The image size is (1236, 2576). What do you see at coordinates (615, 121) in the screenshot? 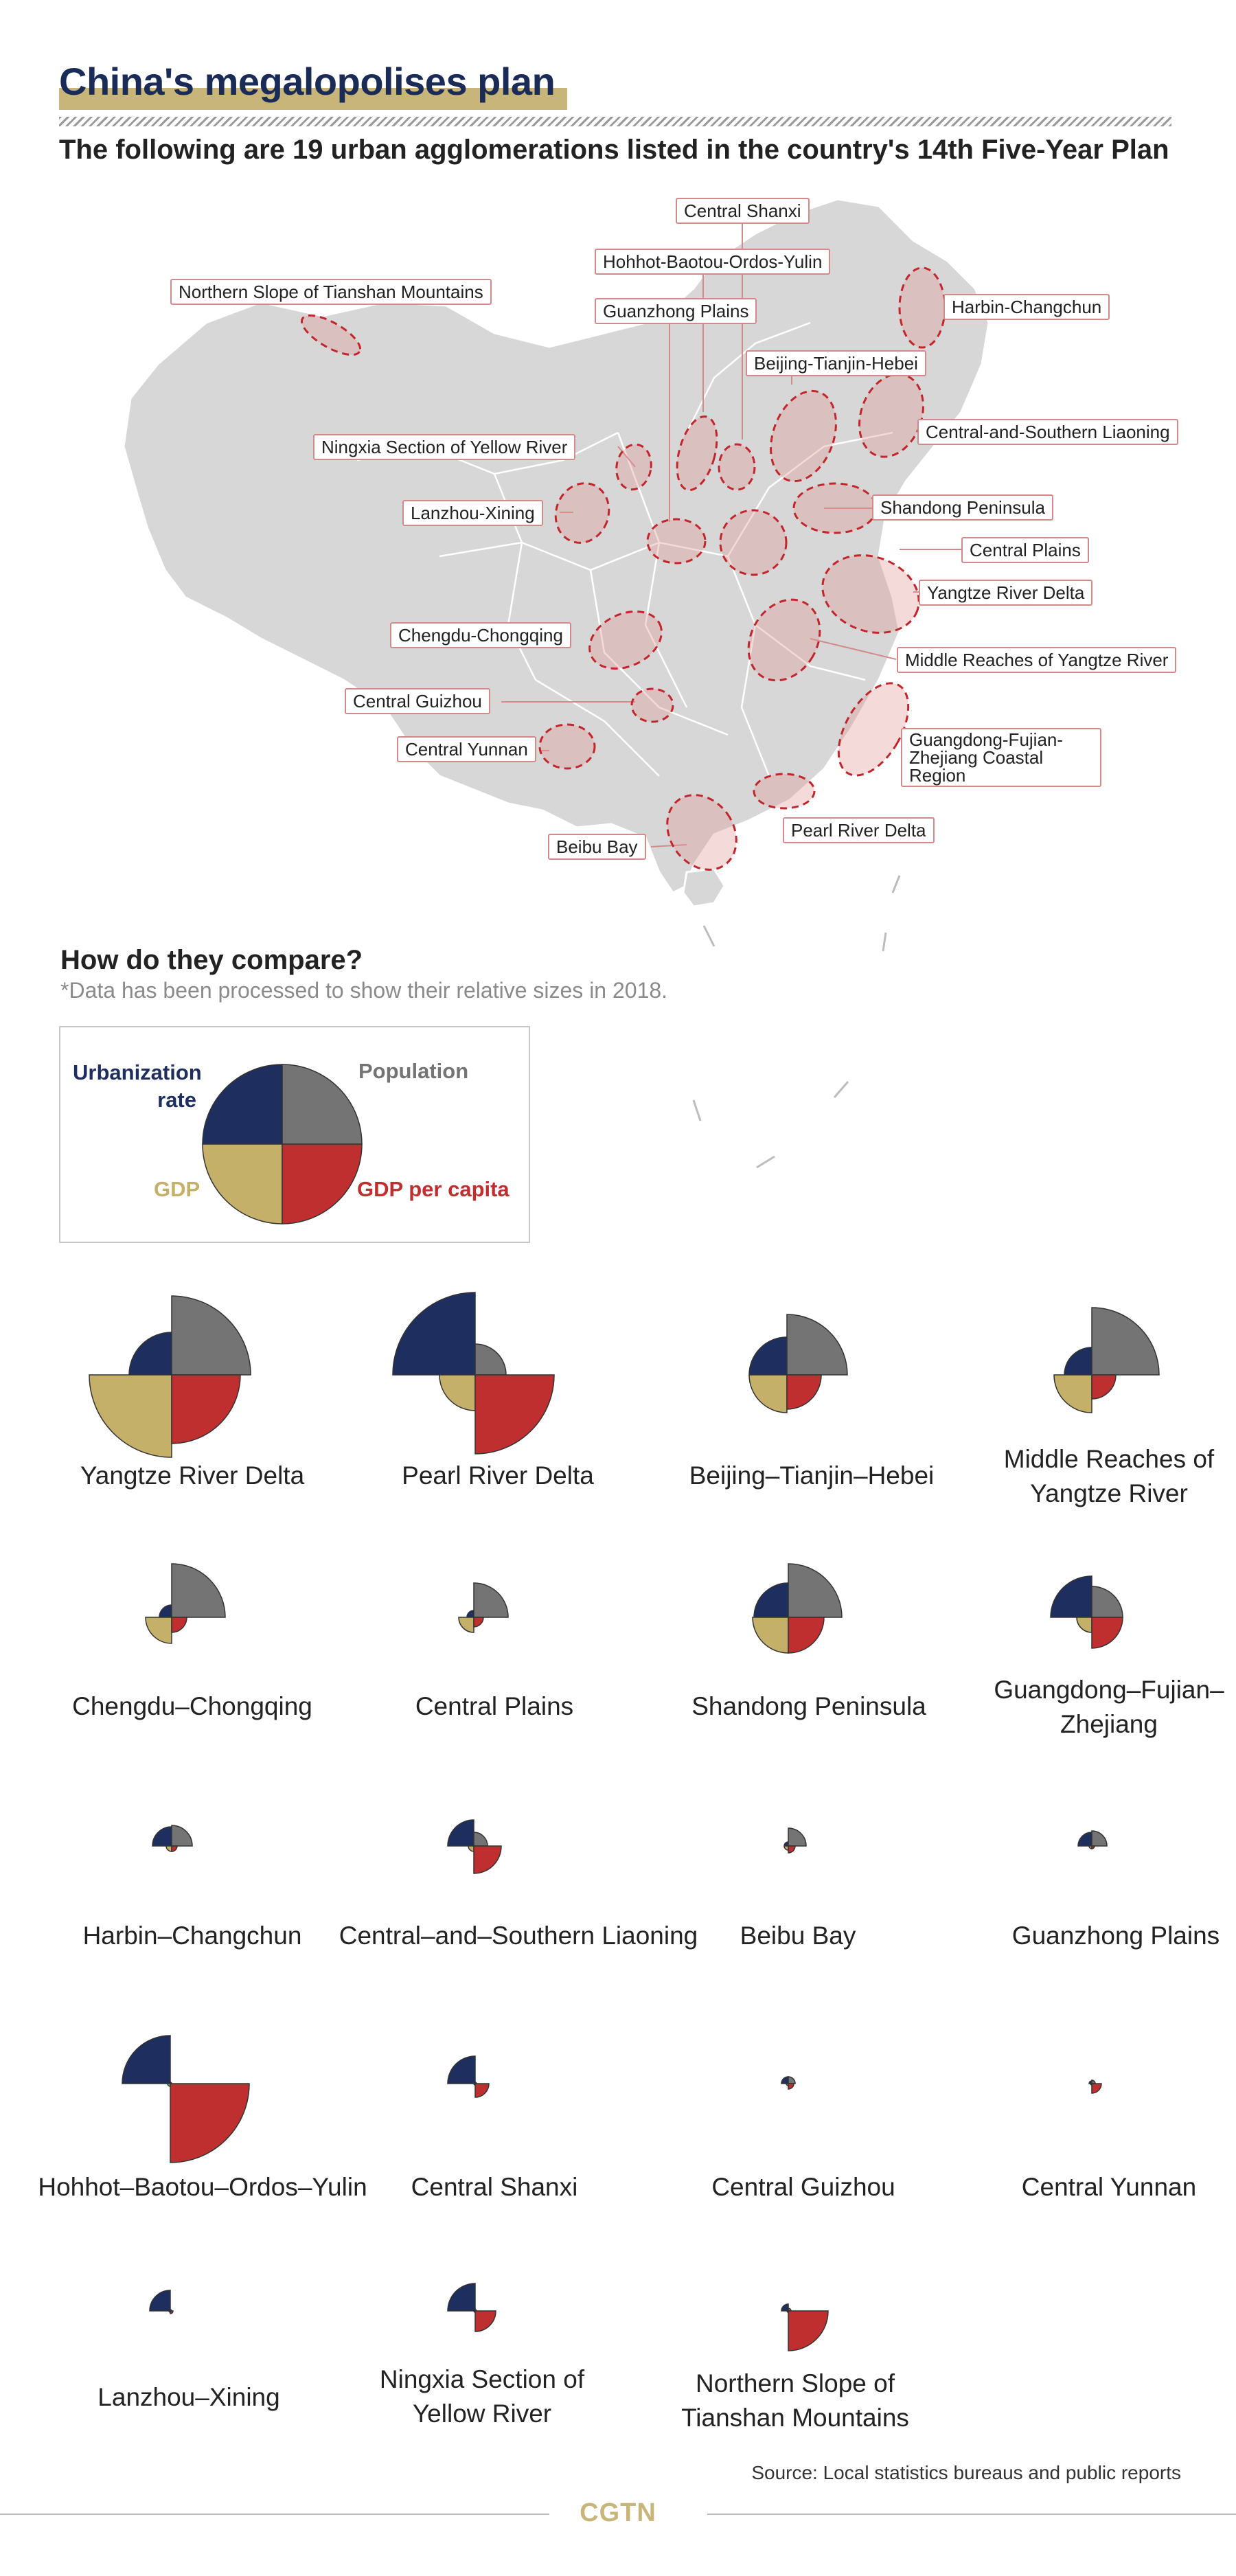
I see `hatch-divider` at bounding box center [615, 121].